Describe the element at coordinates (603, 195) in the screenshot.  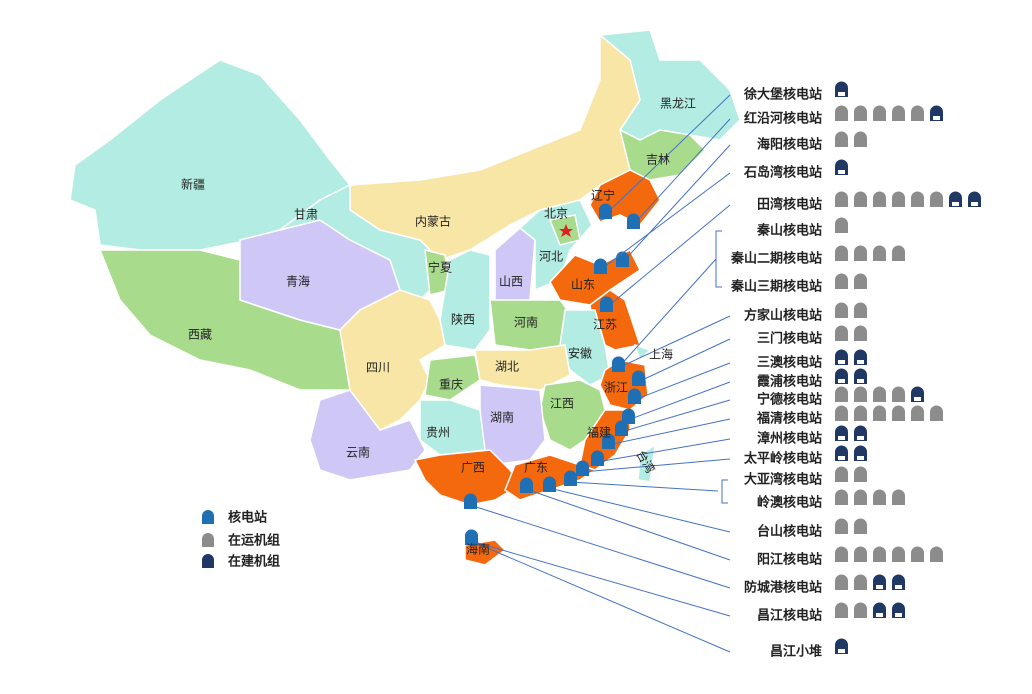
I see `province-label: 辽宁` at that location.